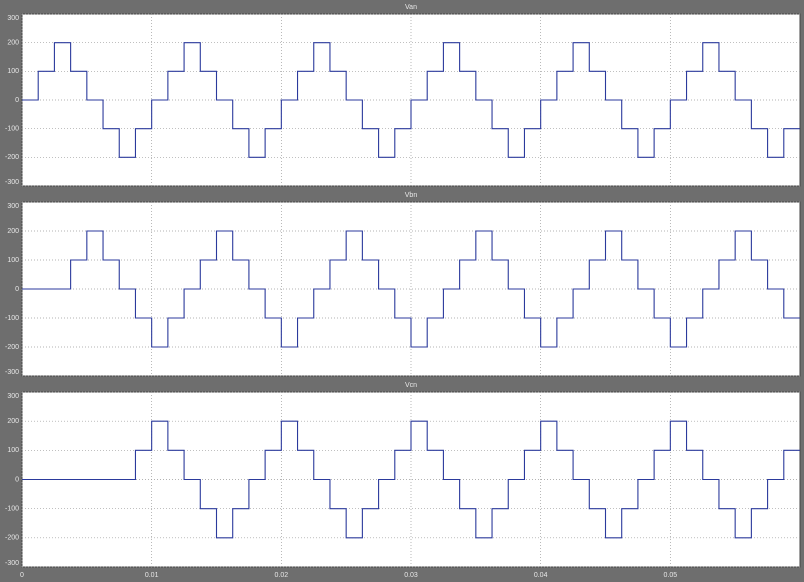  I want to click on x-tick-label: 0, so click(22, 575).